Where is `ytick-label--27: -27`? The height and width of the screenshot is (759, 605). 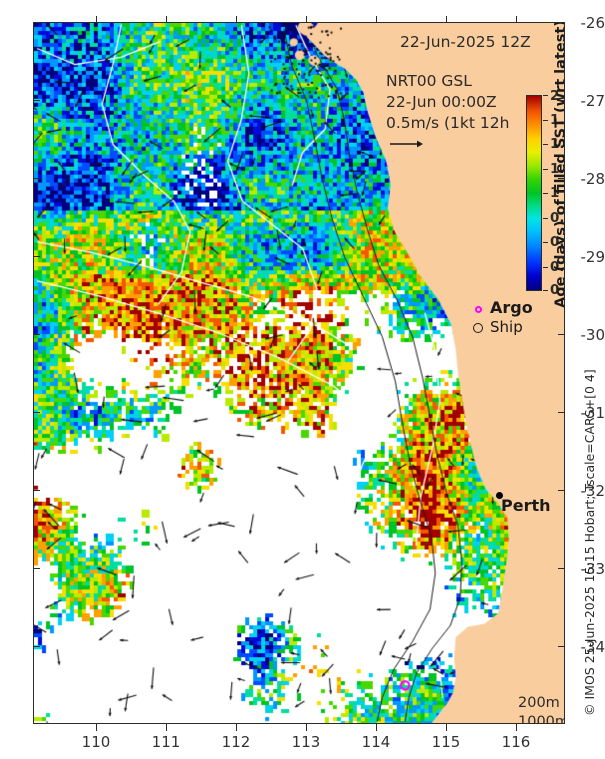 ytick-label--27: -27 is located at coordinates (592, 101).